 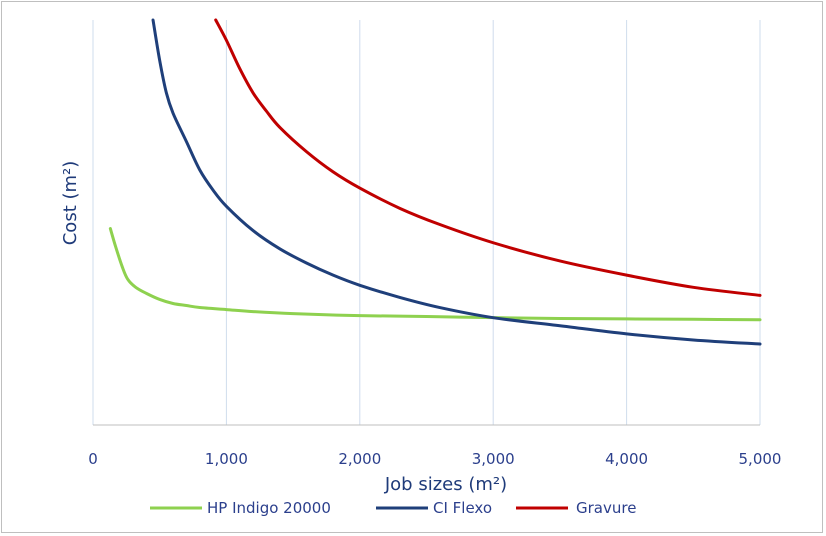 What do you see at coordinates (434, 459) in the screenshot?
I see `x-tick-labels: 0 1,000 2,000 3,000 4,000 5,000` at bounding box center [434, 459].